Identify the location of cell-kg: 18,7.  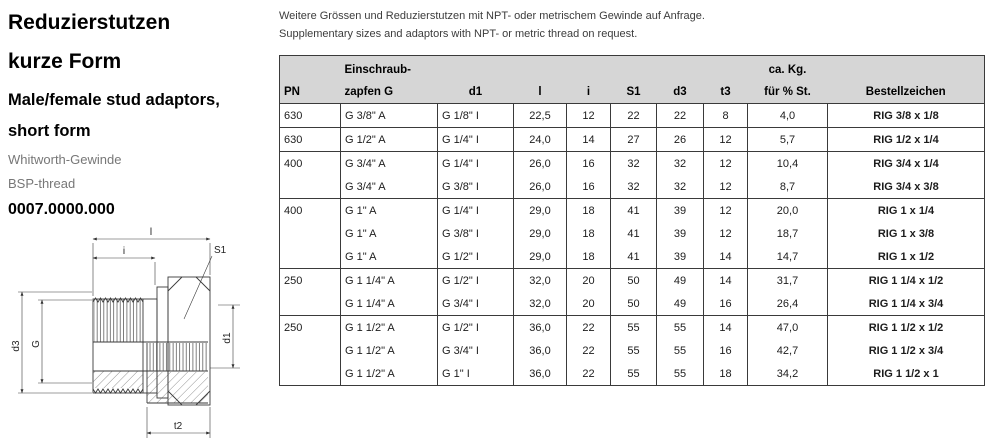
(787, 233).